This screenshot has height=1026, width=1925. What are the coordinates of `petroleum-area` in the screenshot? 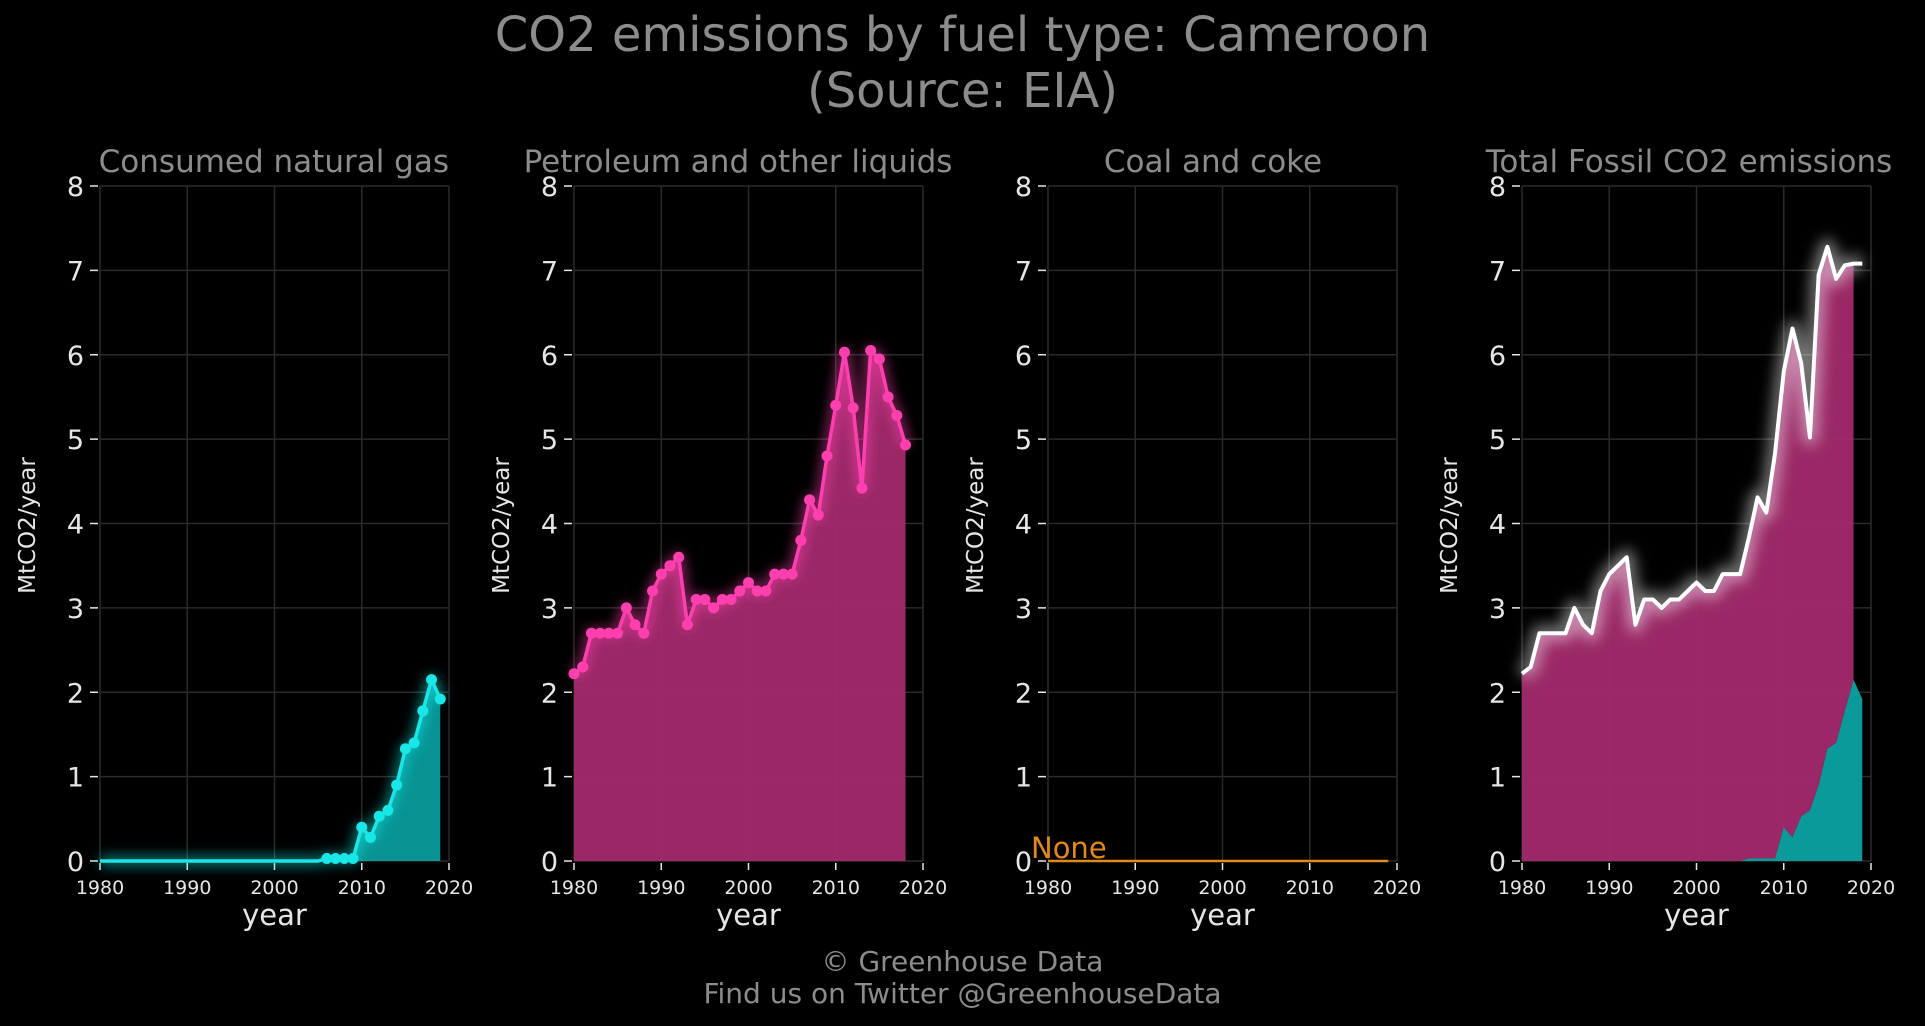 It's located at (1688, 553).